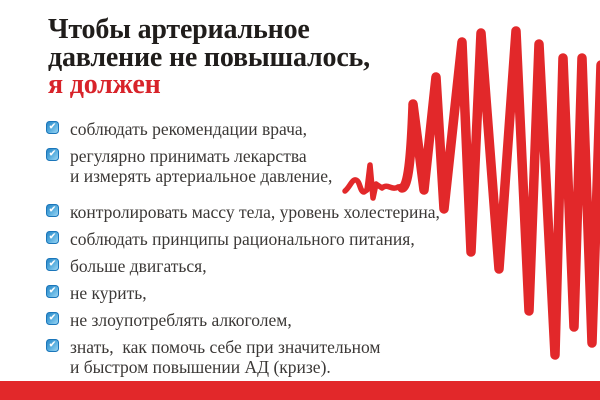  I want to click on checklist-item-line: регулярно принимать лекарства, so click(188, 156).